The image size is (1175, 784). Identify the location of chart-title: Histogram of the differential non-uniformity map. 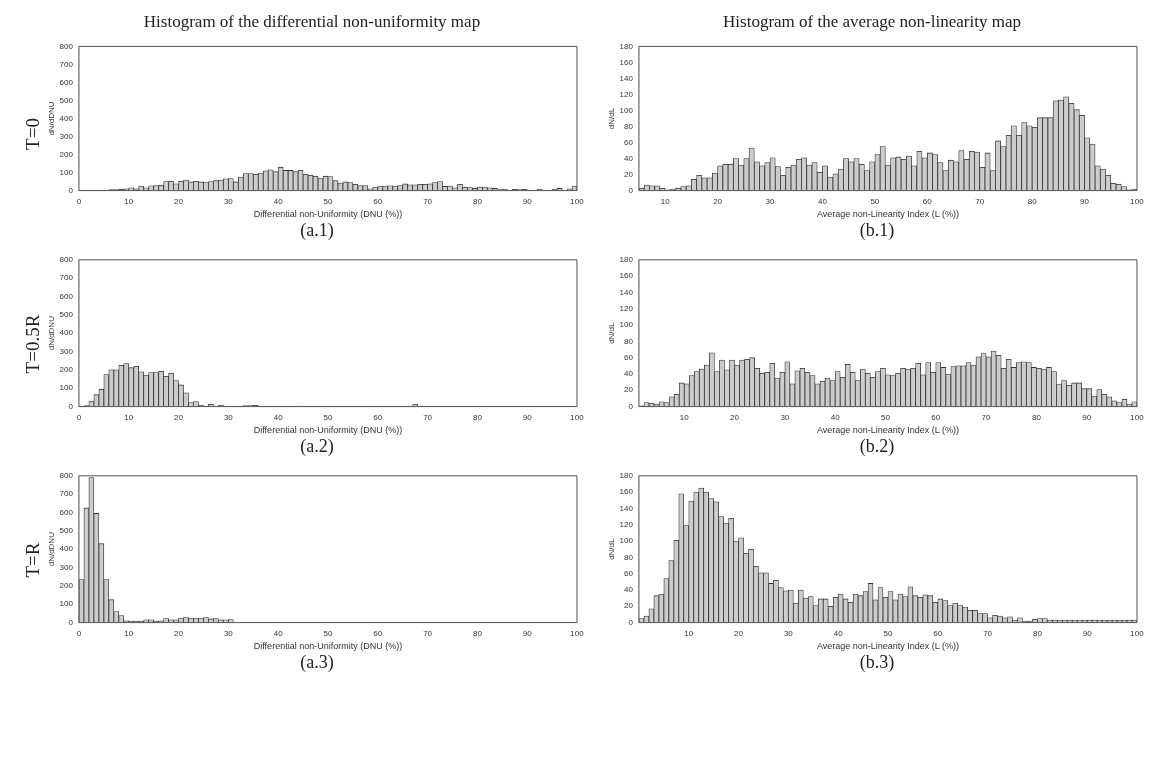
(312, 21).